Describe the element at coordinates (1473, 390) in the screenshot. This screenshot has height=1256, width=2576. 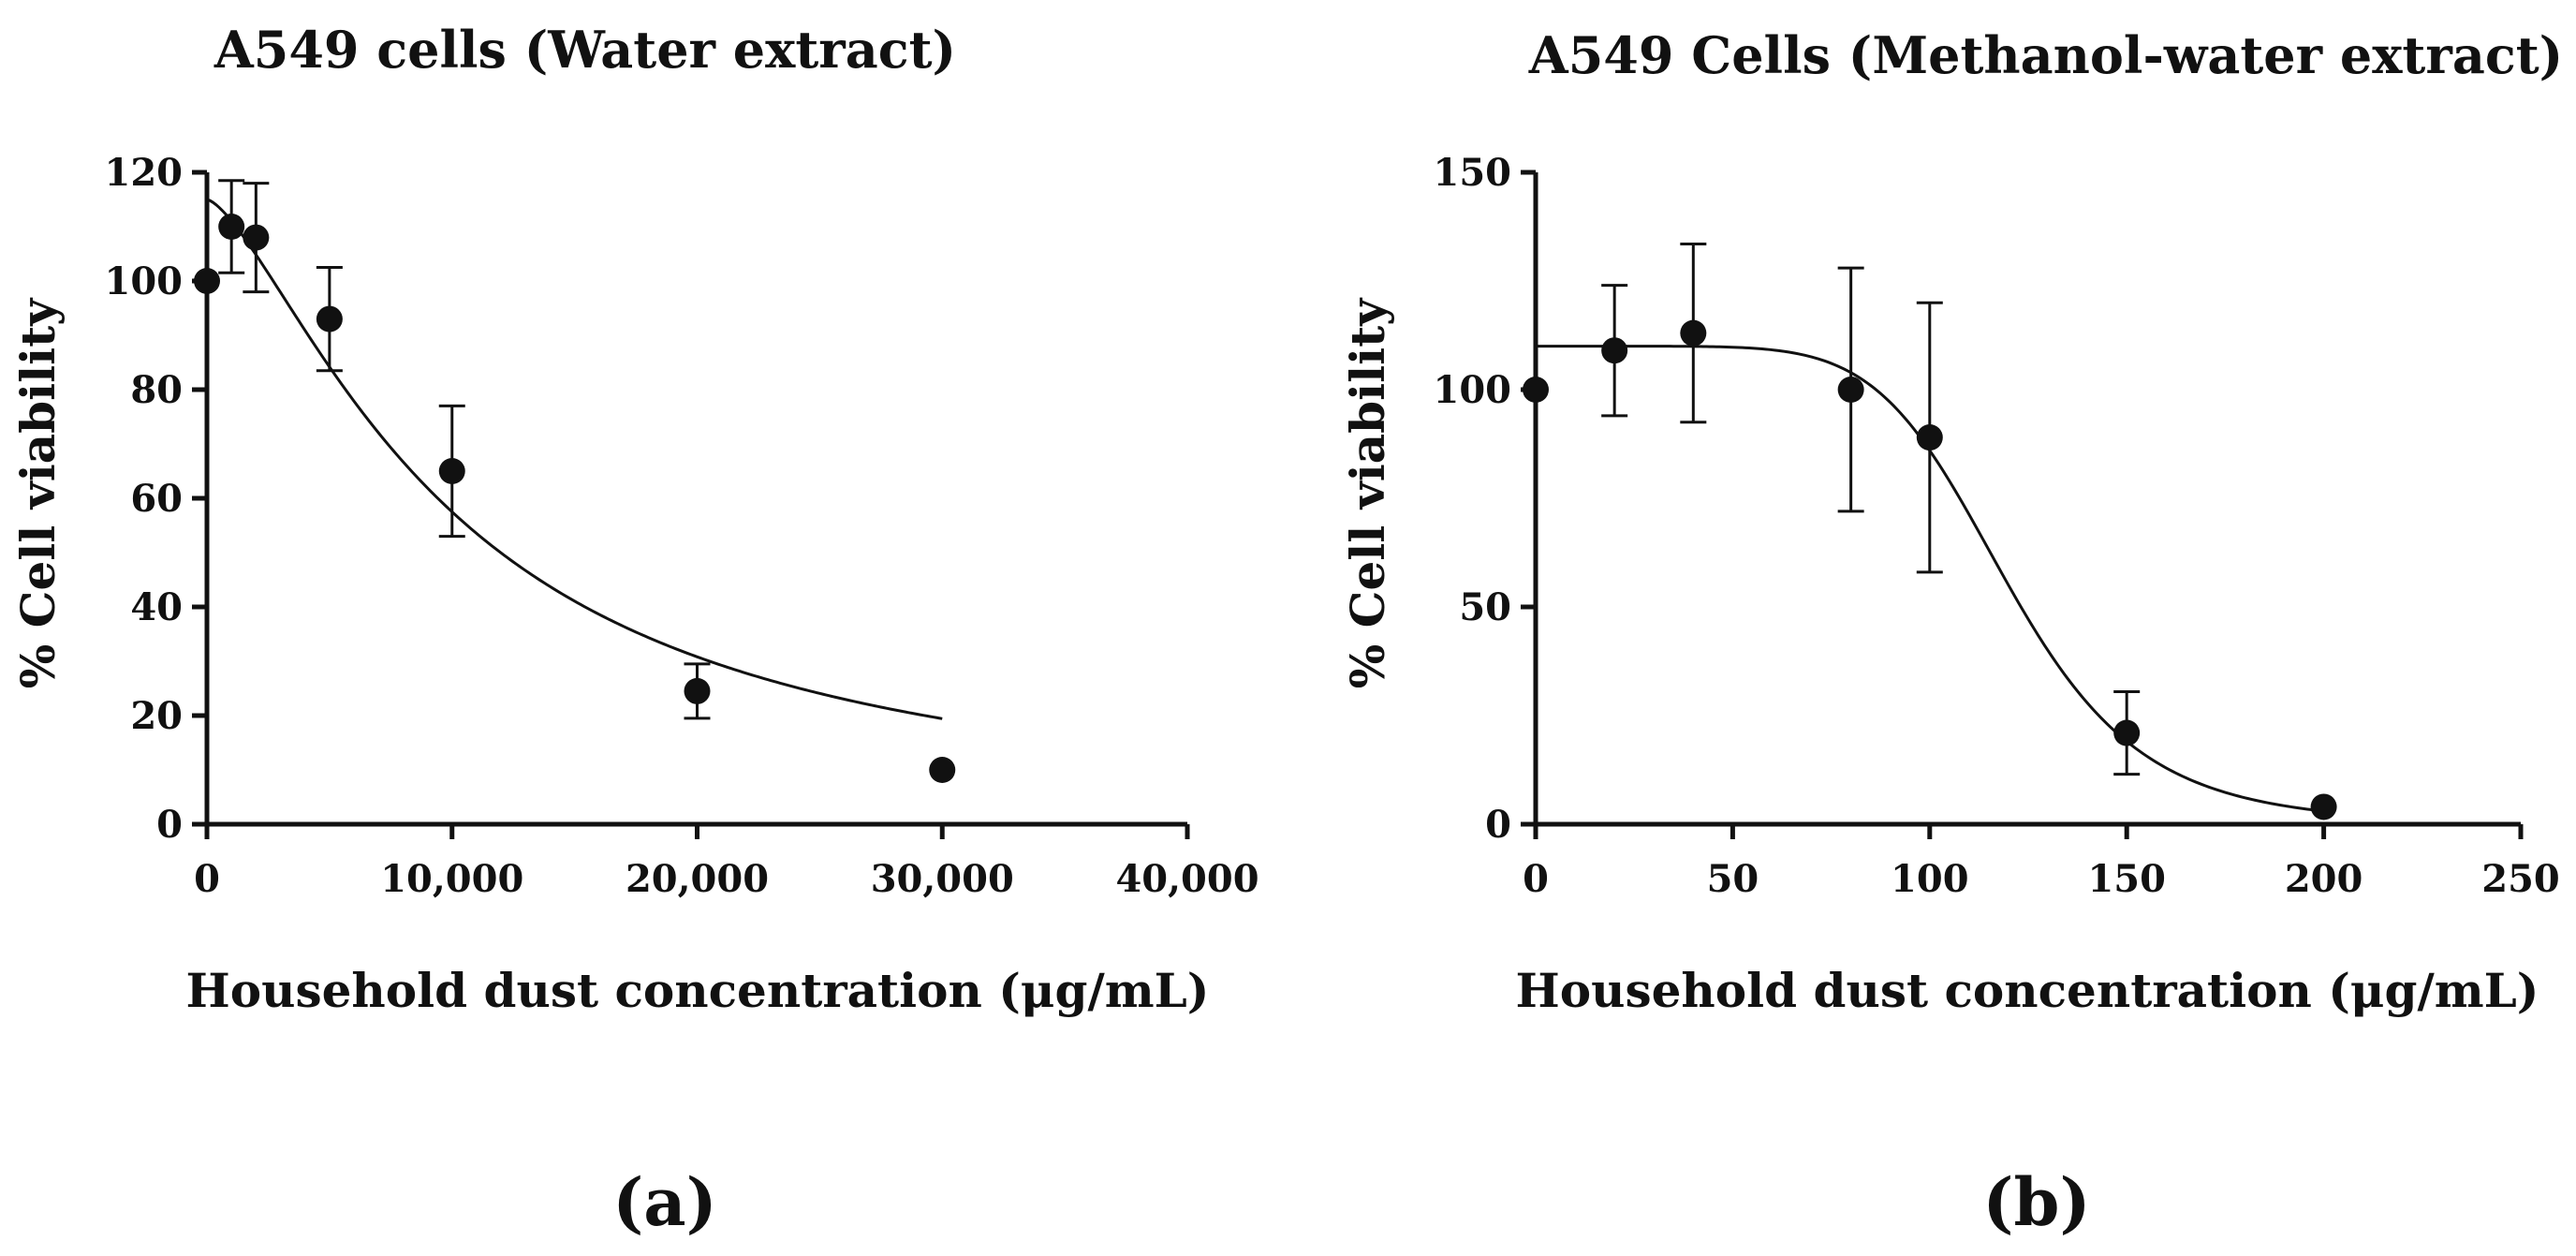
I see `chart-b-y-tick-label: 100` at that location.